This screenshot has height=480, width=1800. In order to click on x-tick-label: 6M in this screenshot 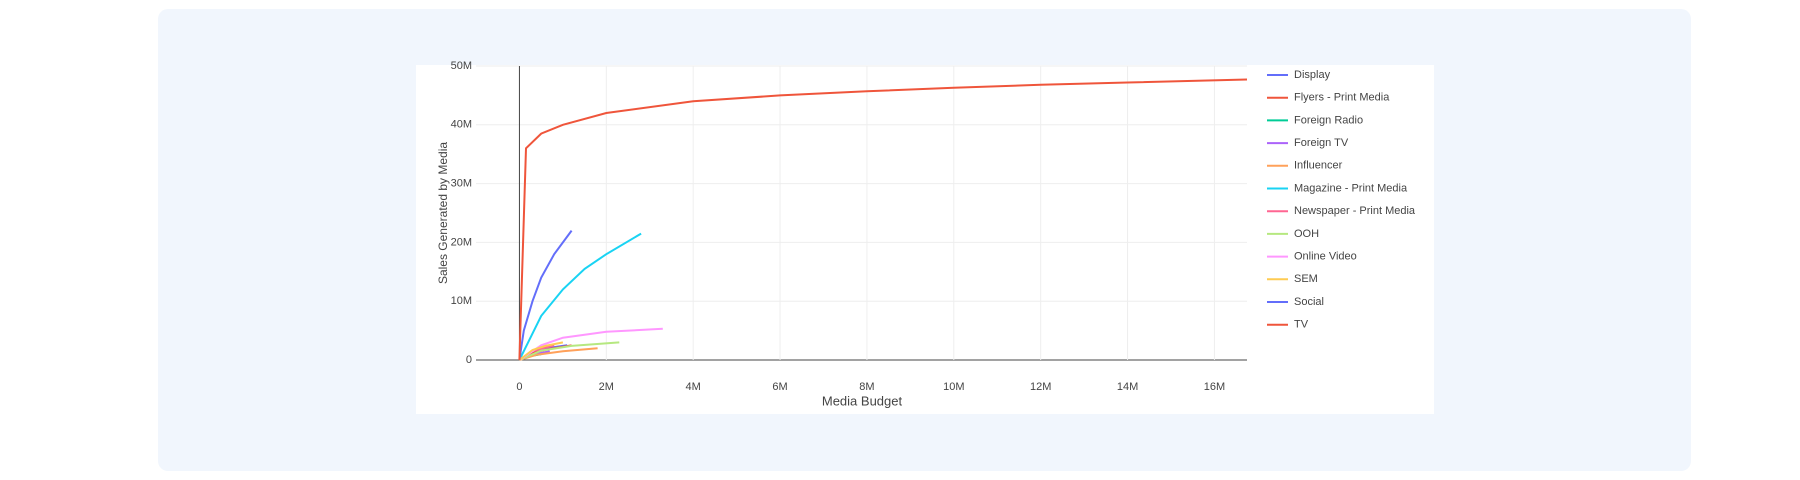, I will do `click(779, 387)`.